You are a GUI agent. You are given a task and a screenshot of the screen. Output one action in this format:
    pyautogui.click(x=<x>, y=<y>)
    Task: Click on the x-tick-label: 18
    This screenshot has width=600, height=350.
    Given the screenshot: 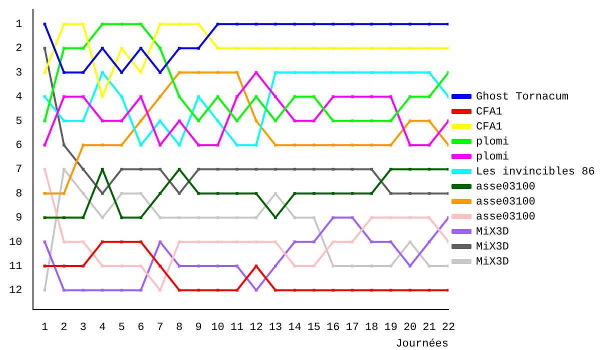 What is the action you would take?
    pyautogui.click(x=371, y=328)
    